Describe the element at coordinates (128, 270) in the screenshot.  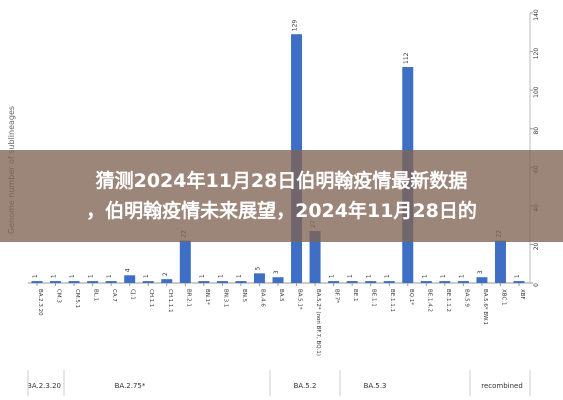
I see `value-label: 4` at that location.